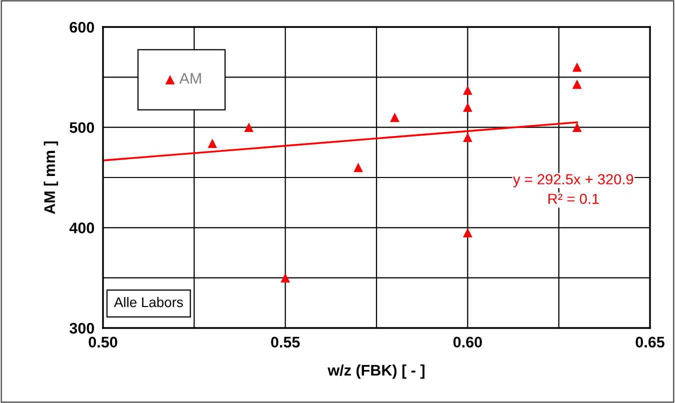  I want to click on y-tick-label: 400, so click(81, 228).